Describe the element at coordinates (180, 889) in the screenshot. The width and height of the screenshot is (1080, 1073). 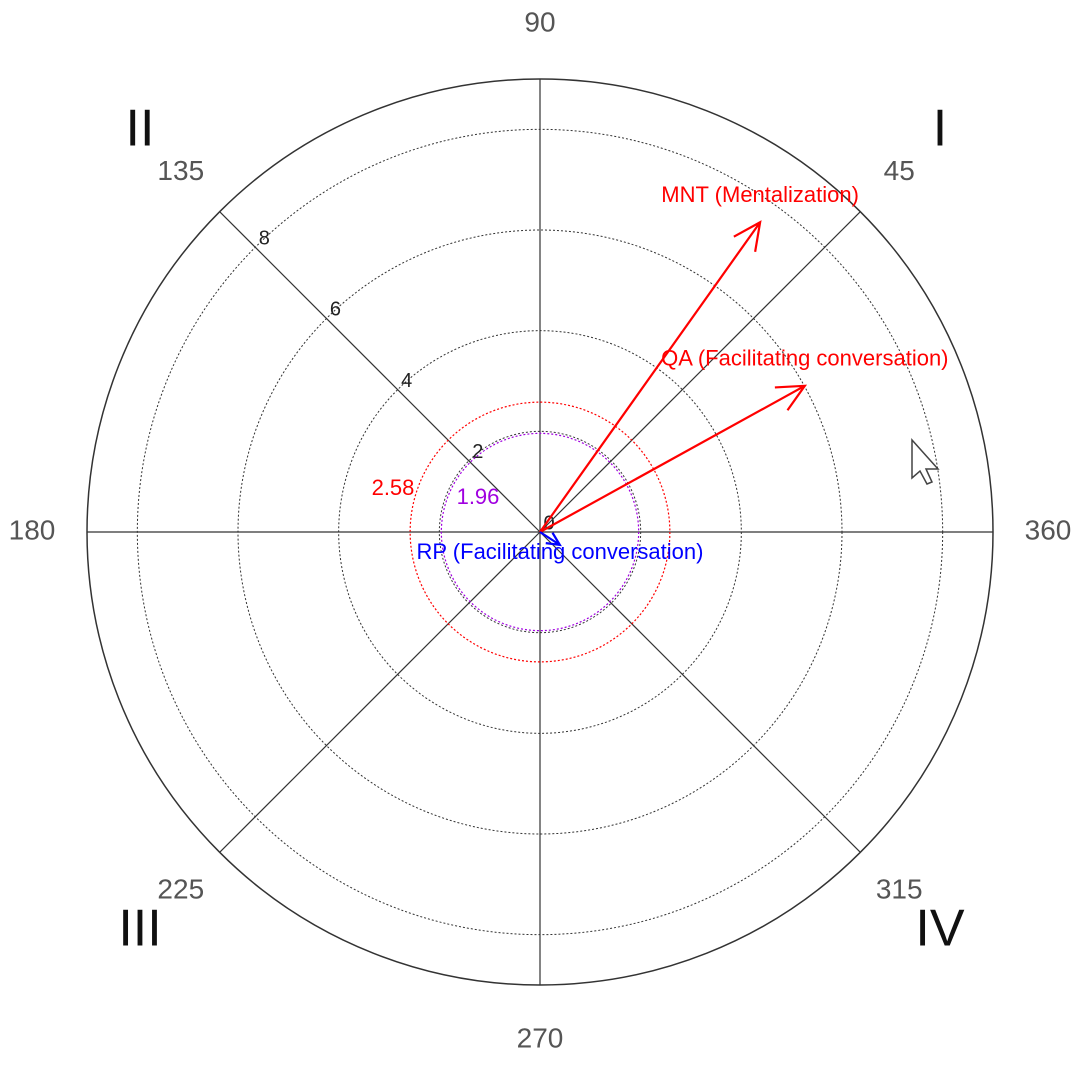
I see `angle-label: 225` at that location.